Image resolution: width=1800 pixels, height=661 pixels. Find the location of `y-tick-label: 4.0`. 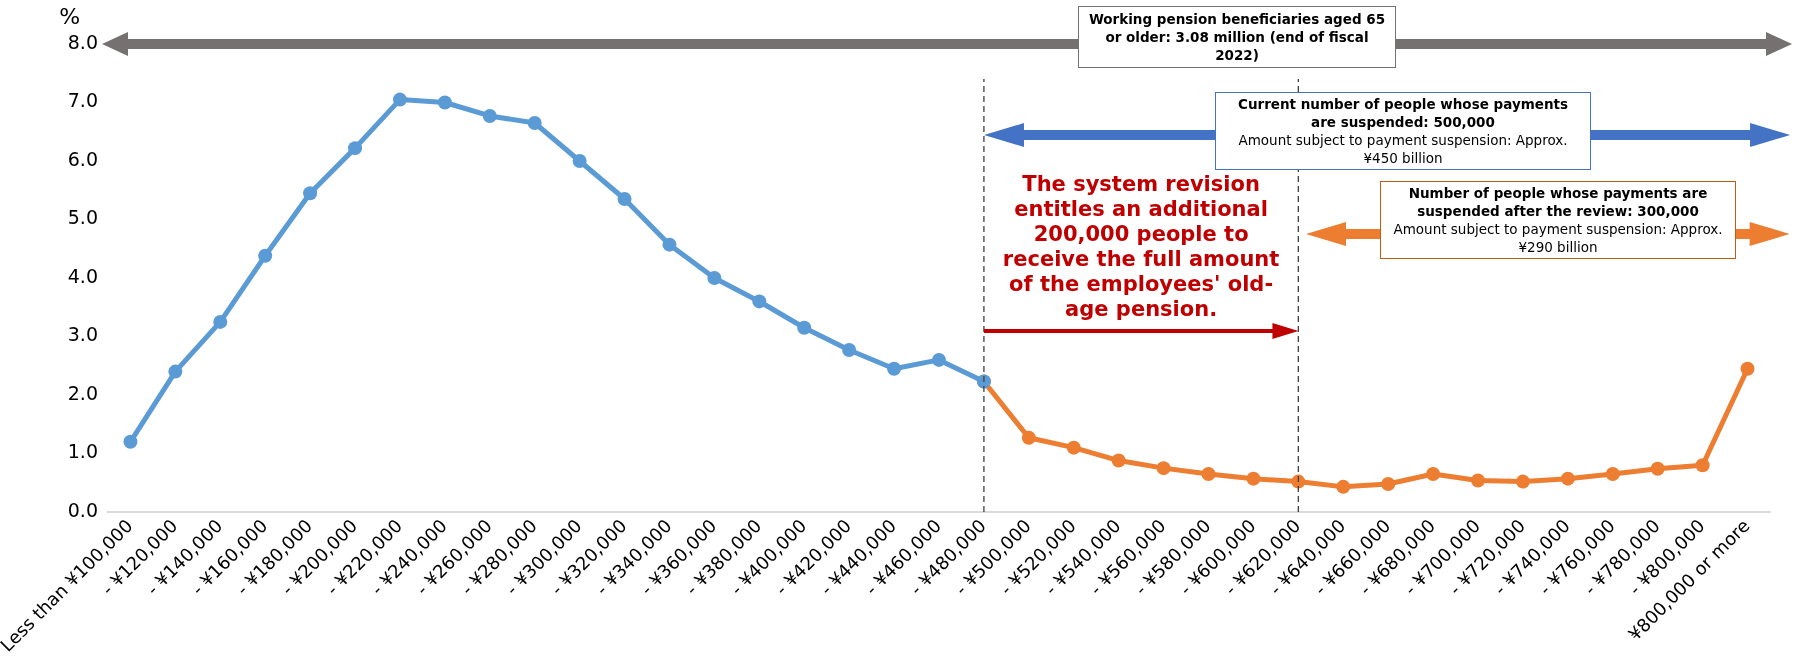

y-tick-label: 4.0 is located at coordinates (82, 275).